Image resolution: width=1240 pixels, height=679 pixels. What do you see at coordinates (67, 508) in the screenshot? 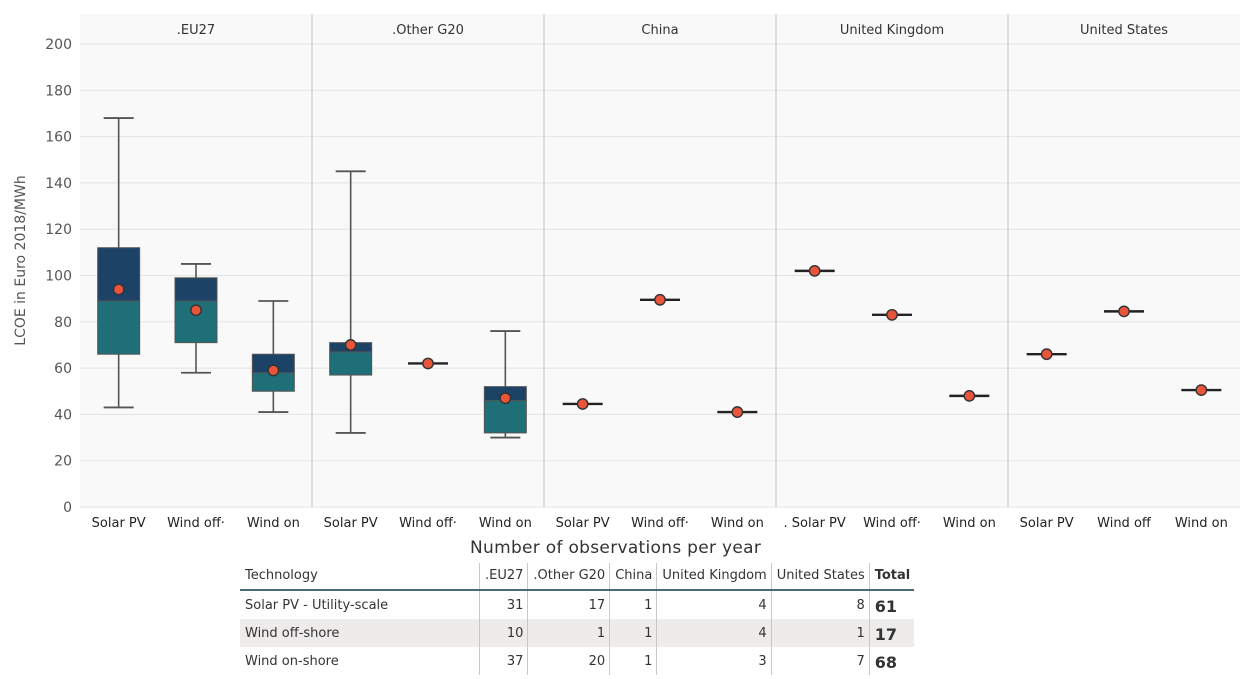
I see `y-tick-label: 0` at bounding box center [67, 508].